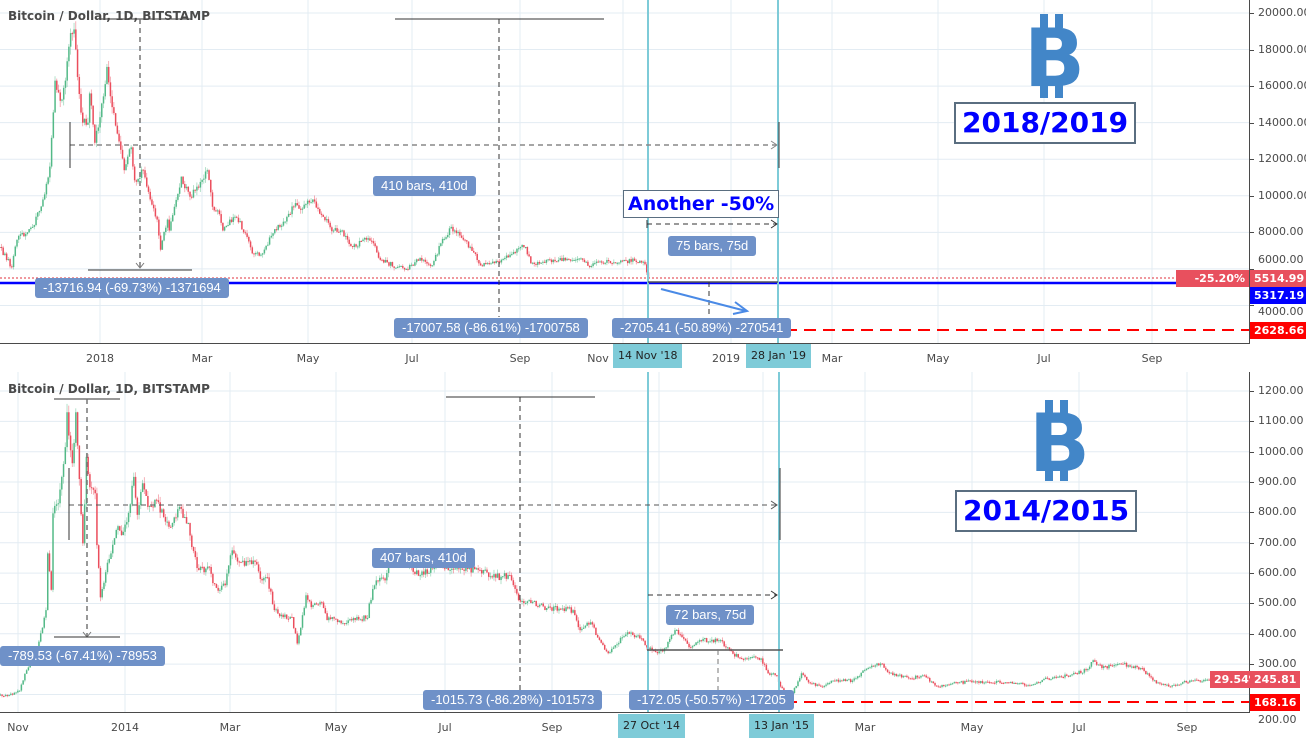 The width and height of the screenshot is (1306, 741). I want to click on measure-label: -172.05 (-50.57%) -17205, so click(711, 700).